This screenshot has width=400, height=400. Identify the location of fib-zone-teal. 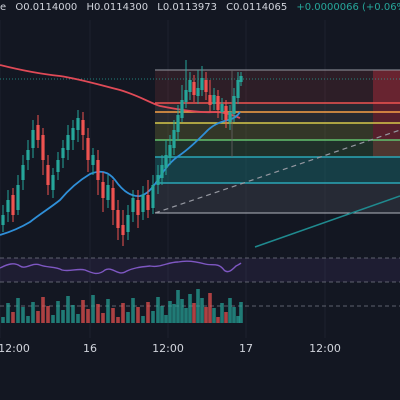
(277, 170).